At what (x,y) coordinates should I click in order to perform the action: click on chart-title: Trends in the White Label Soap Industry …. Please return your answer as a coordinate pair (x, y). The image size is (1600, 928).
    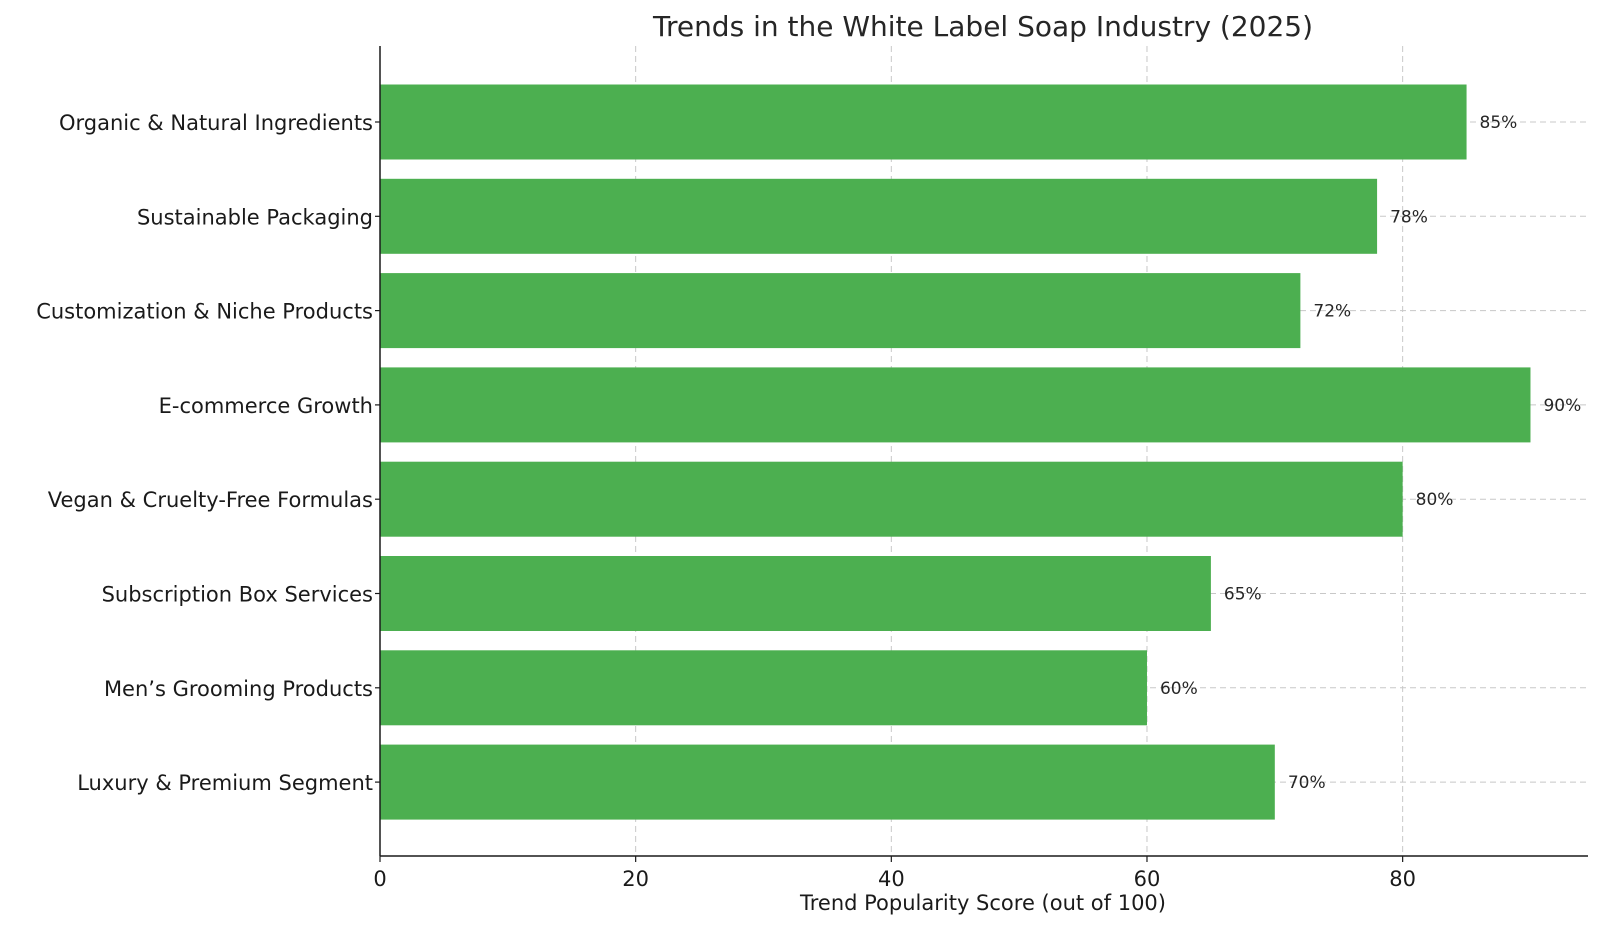
    Looking at the image, I should click on (982, 26).